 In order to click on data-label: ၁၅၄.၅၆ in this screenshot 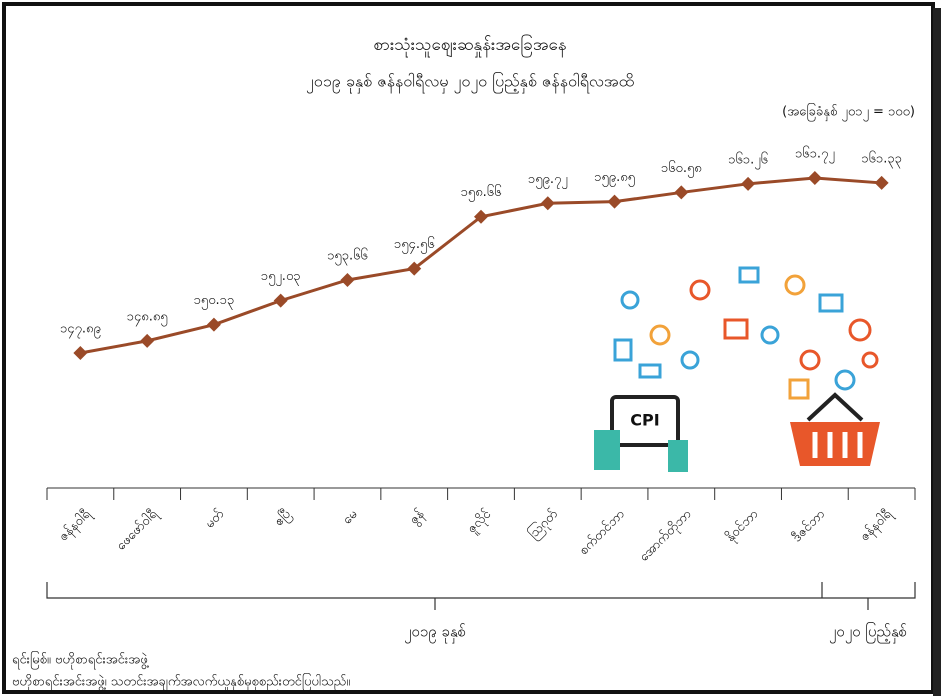, I will do `click(414, 245)`.